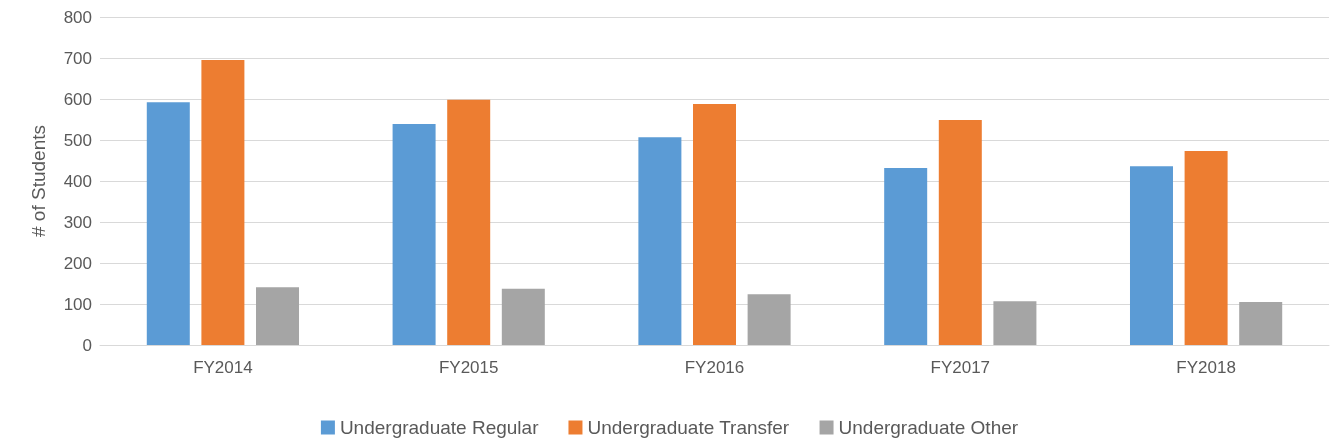 The width and height of the screenshot is (1339, 444). What do you see at coordinates (468, 367) in the screenshot?
I see `x-tick-label: FY2015` at bounding box center [468, 367].